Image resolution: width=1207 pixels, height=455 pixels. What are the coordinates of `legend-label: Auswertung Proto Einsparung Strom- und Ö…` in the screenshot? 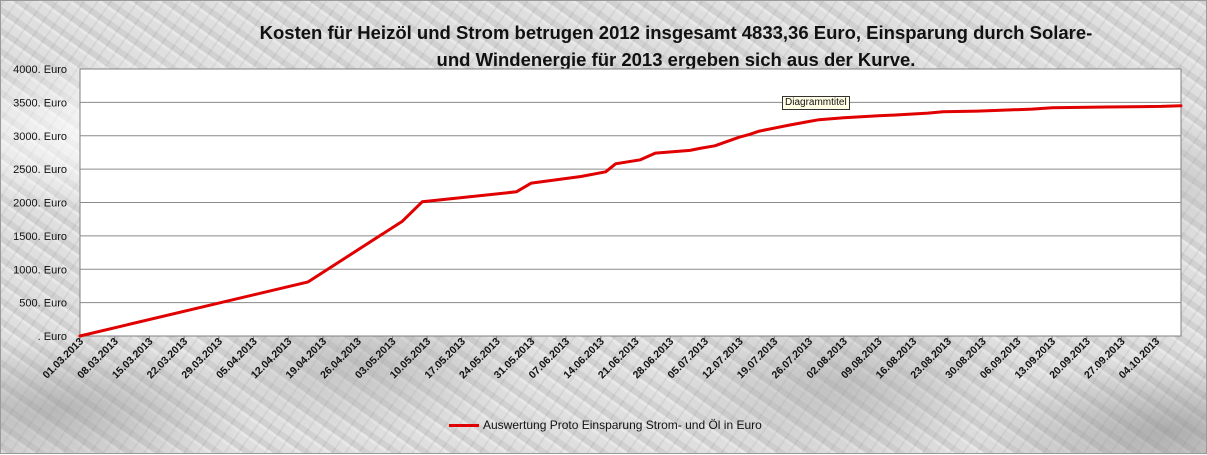 It's located at (622, 425).